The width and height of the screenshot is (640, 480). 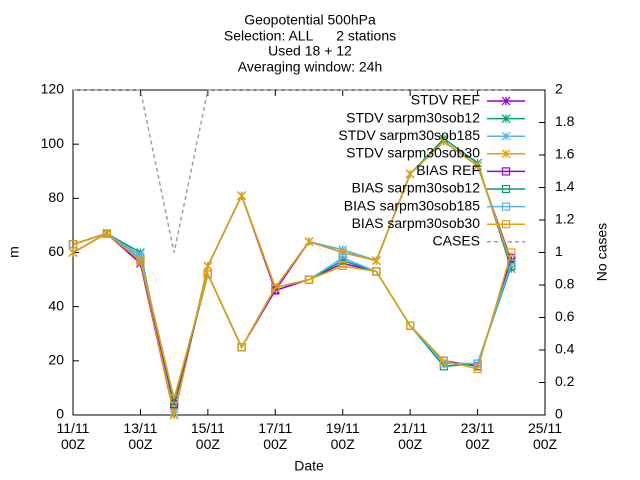 I want to click on legend-label: STDV sarpm30sob30, so click(x=413, y=153).